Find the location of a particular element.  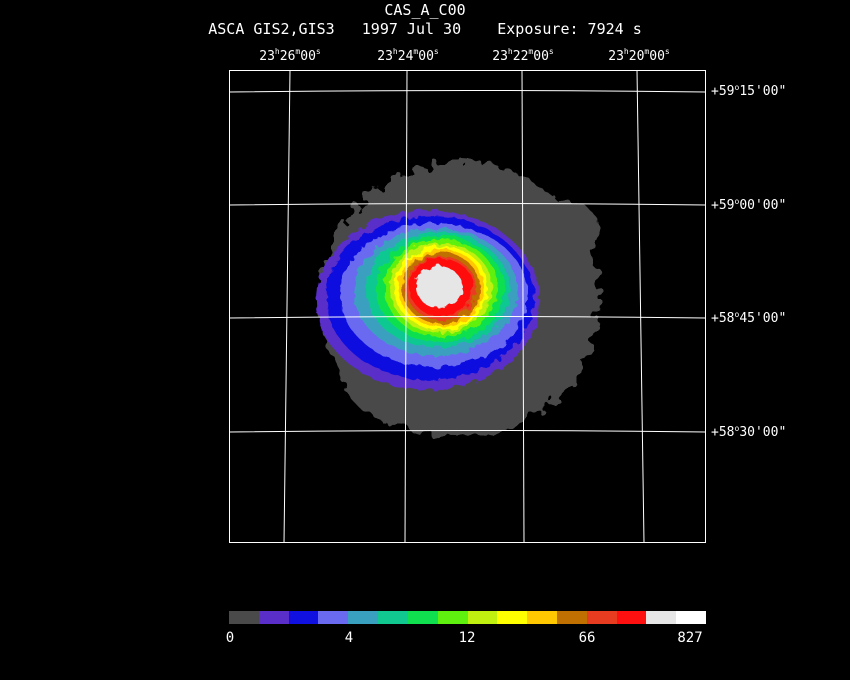

dec-label-1: +59o15'00" is located at coordinates (749, 91).